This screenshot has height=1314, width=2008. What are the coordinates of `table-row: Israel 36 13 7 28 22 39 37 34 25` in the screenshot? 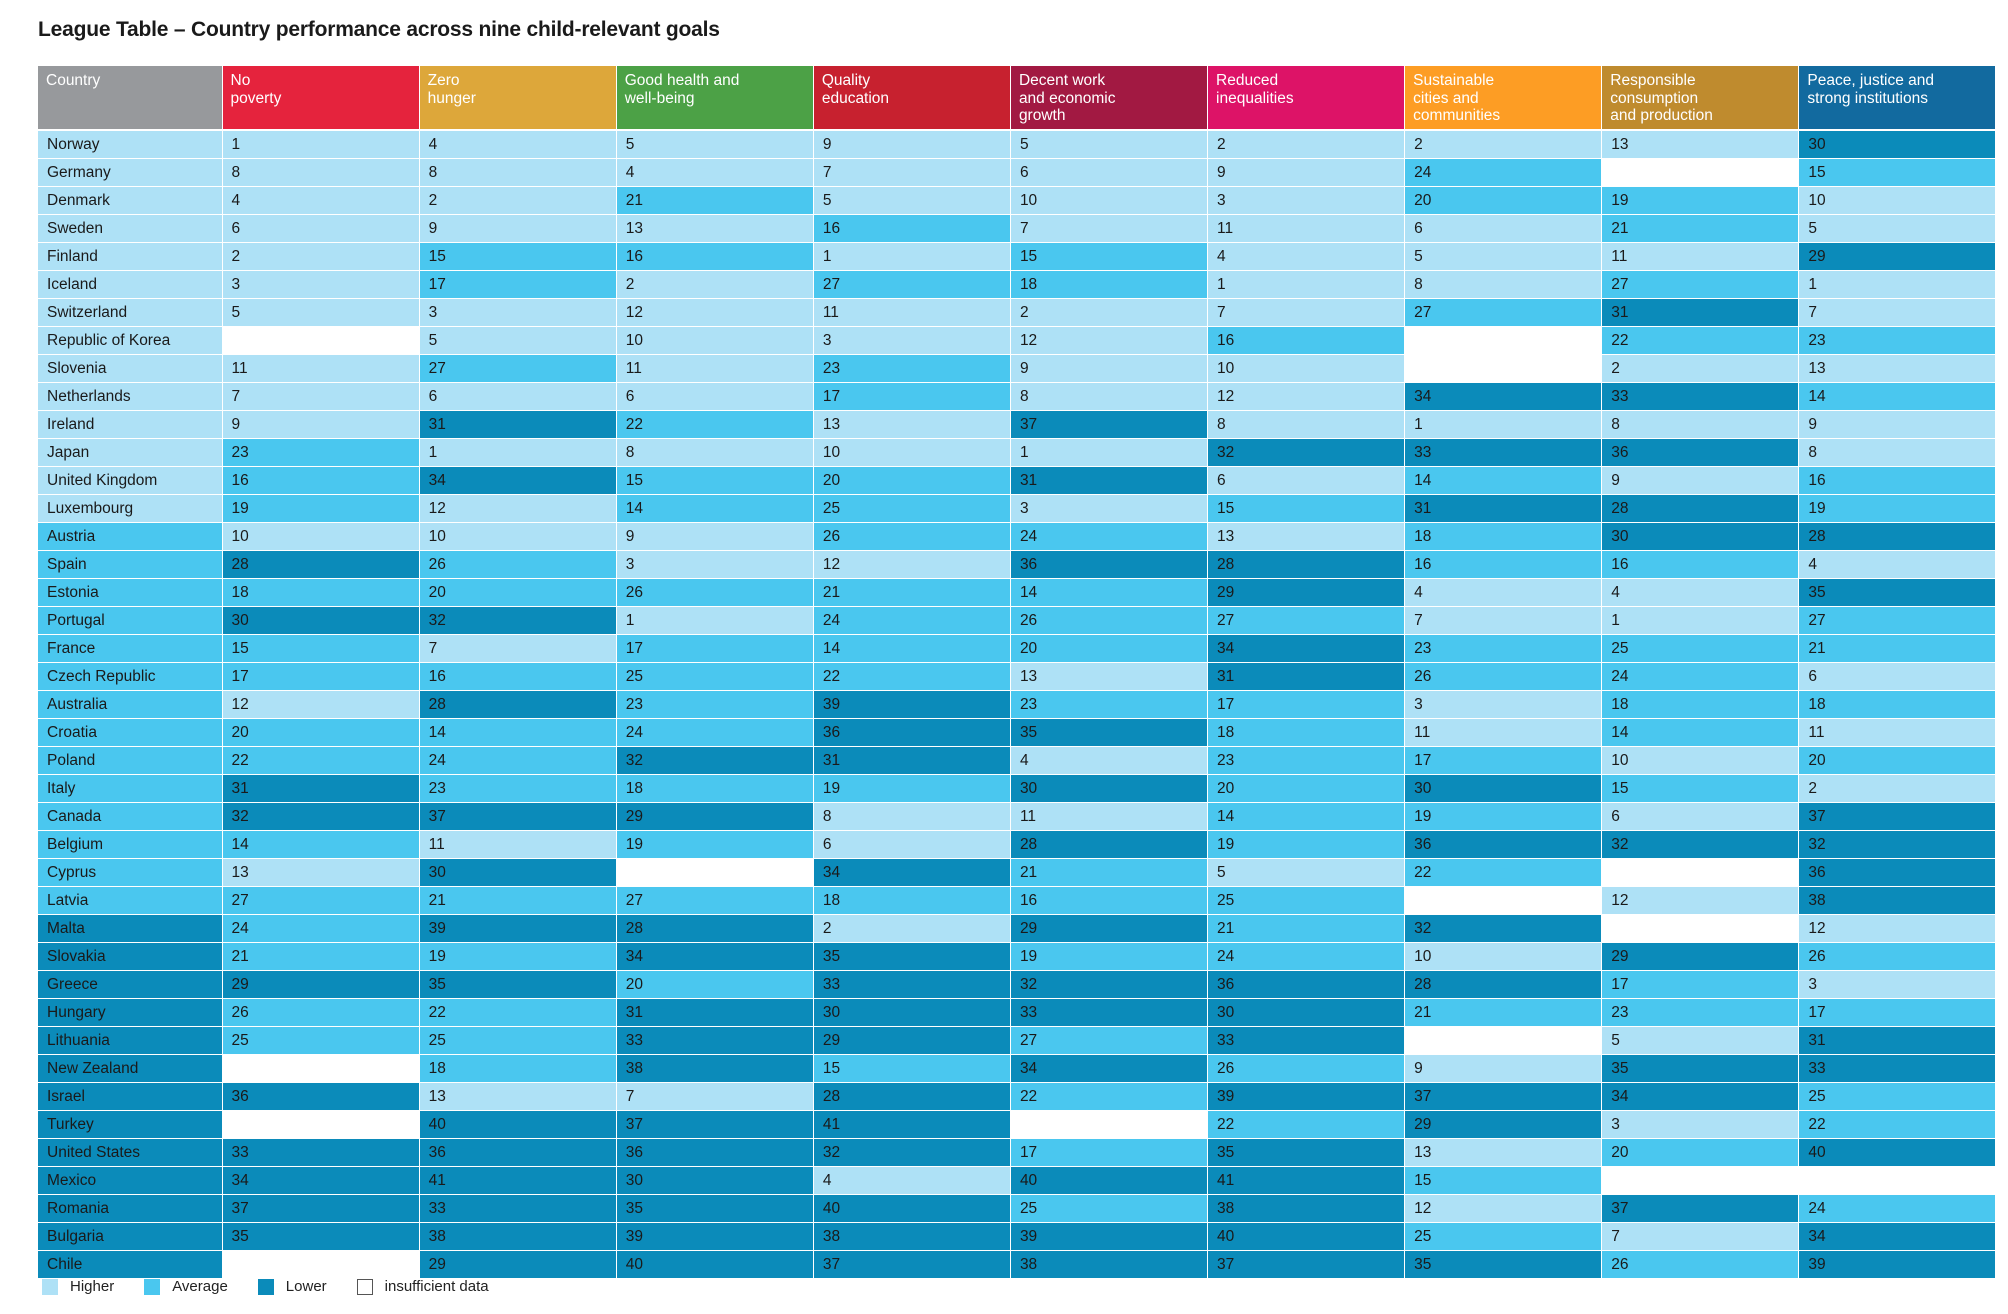 It's located at (1017, 1096).